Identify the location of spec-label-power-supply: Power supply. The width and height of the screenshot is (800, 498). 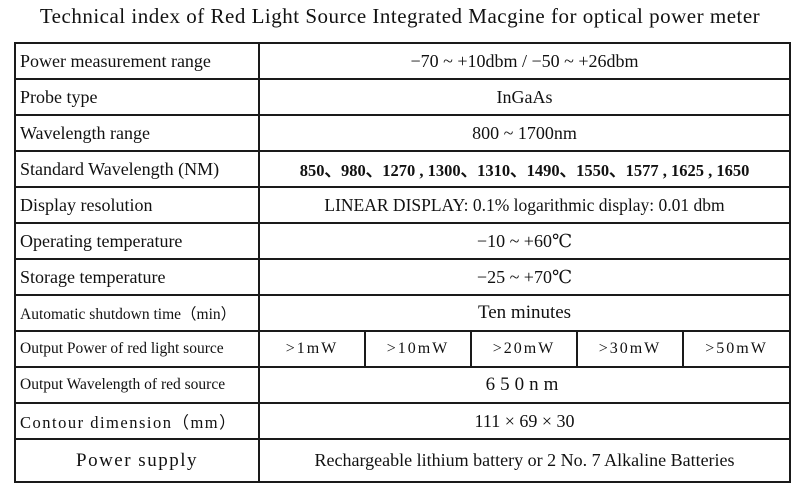
(137, 460).